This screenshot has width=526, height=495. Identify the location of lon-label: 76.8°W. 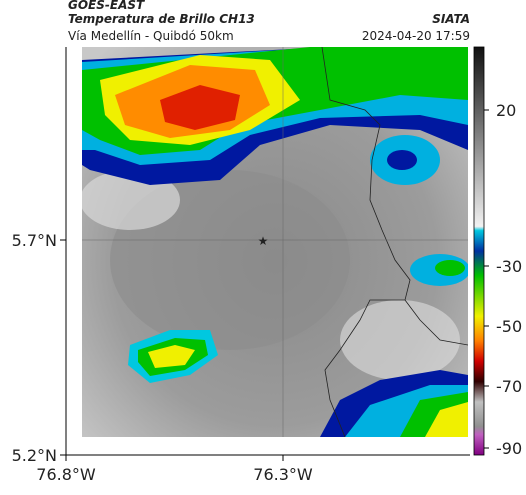
(66, 474).